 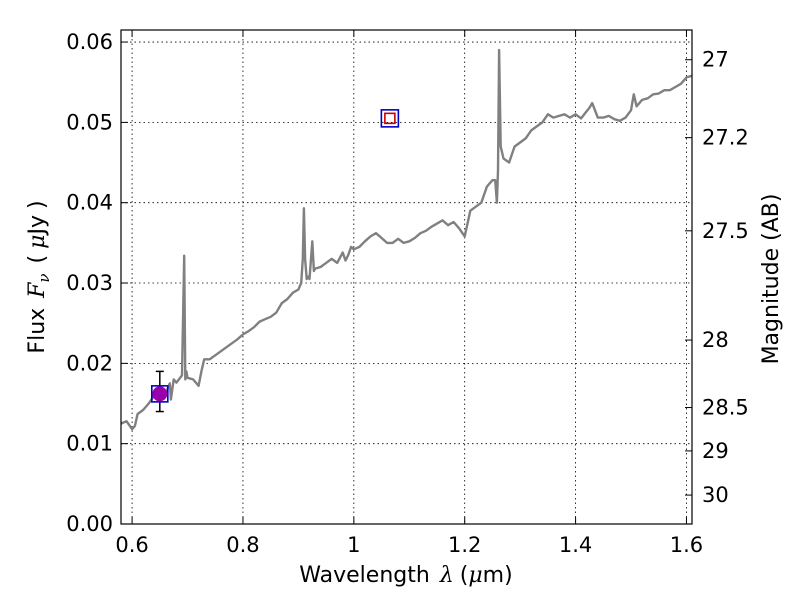 I want to click on F606W-box-marker, so click(x=160, y=394).